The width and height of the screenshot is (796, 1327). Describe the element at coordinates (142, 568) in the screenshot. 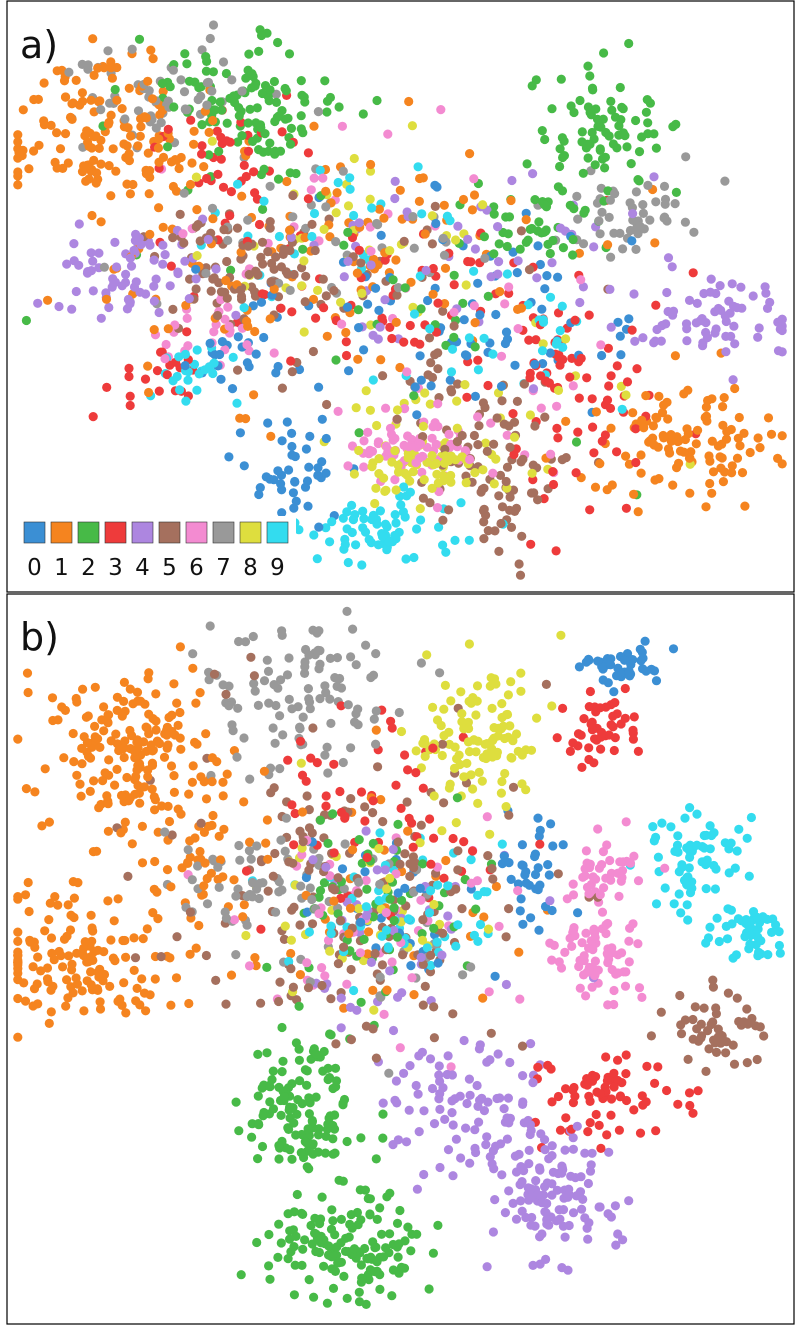

I see `legend-label-4: 4` at that location.